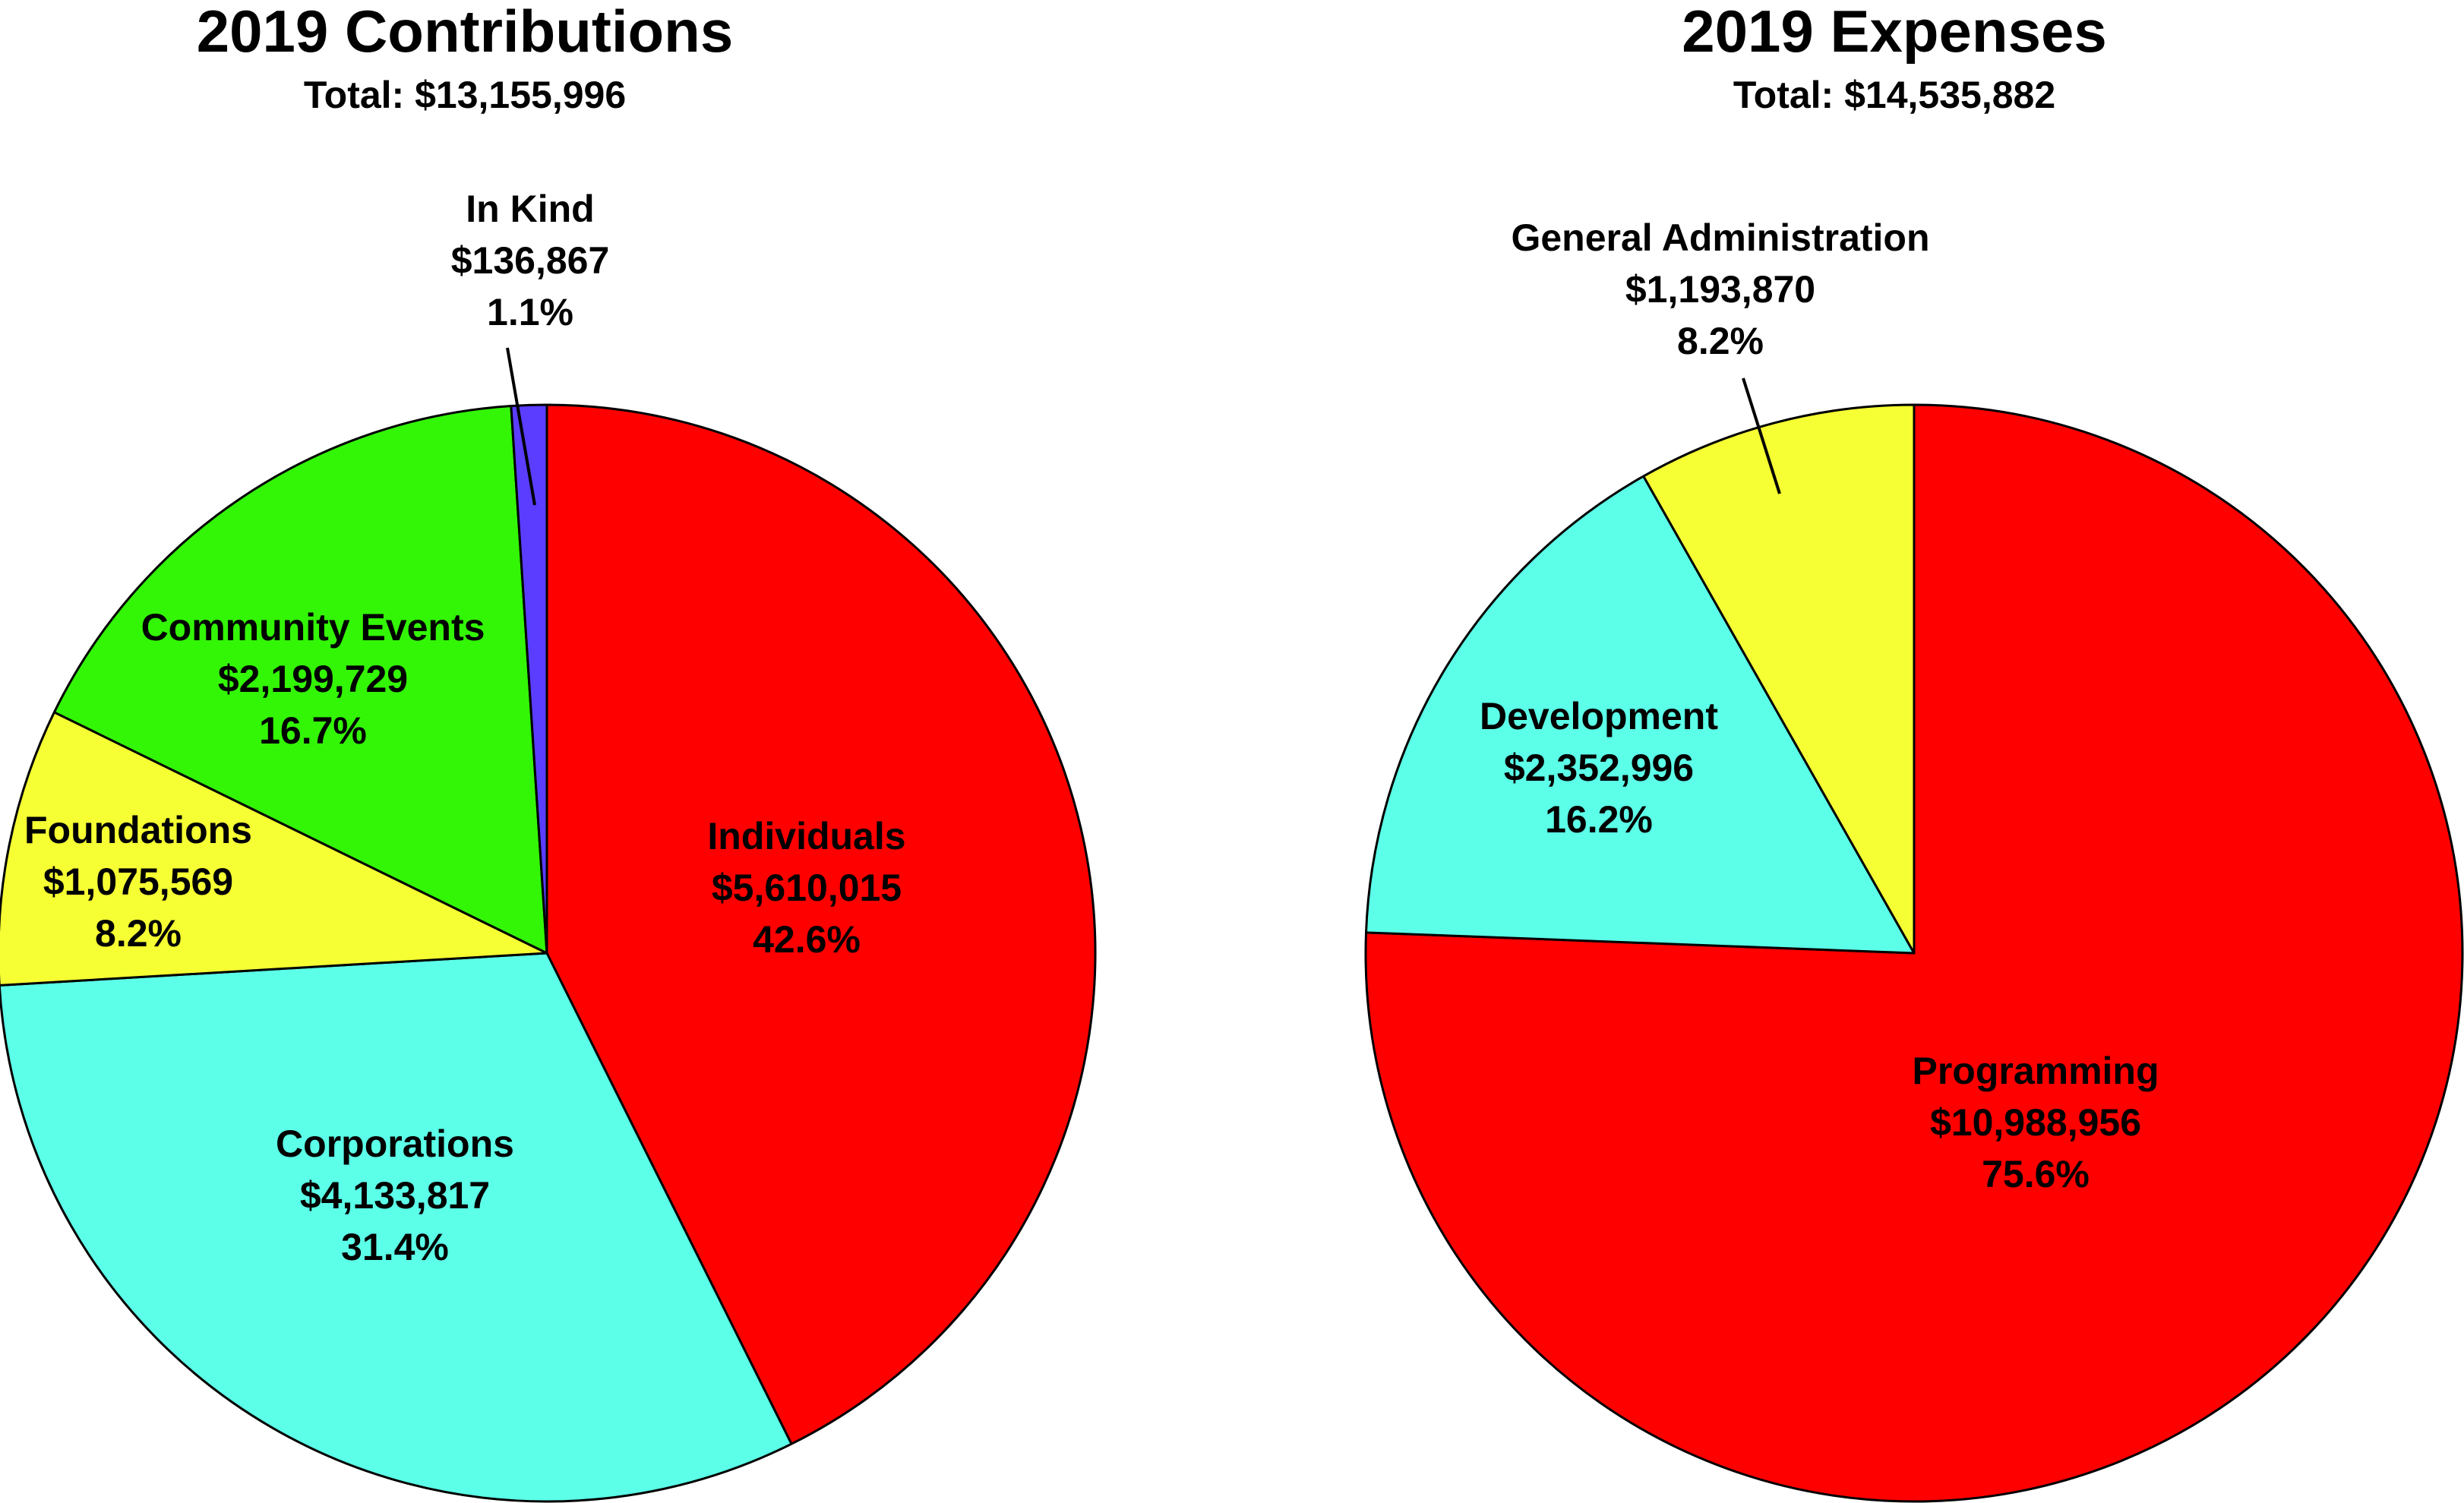  I want to click on expenses-label-amount: $2,352,996, so click(1599, 768).